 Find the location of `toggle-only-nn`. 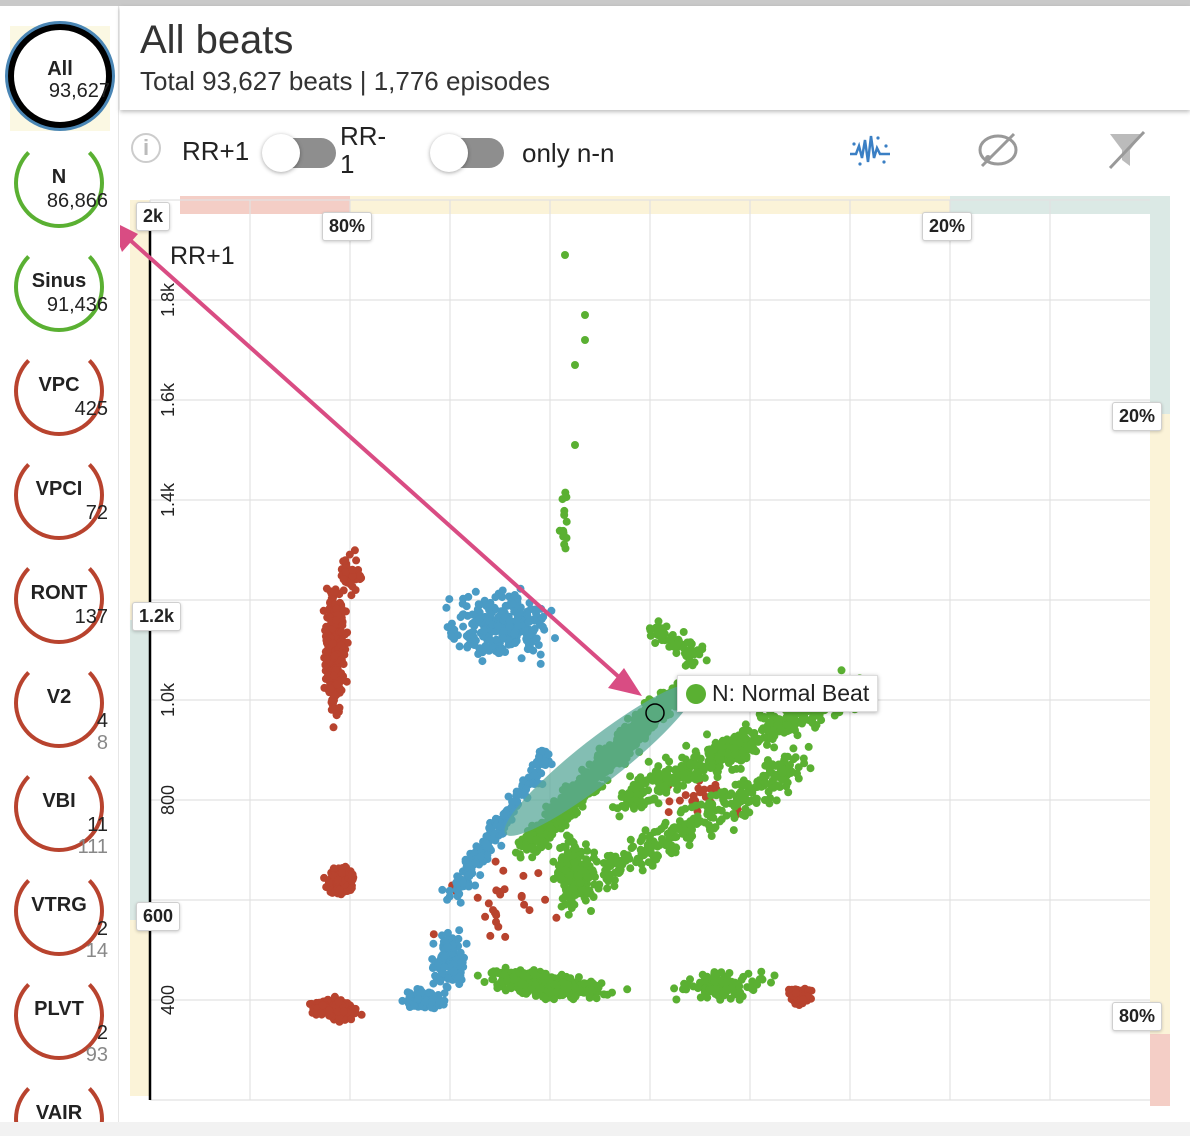

toggle-only-nn is located at coordinates (467, 153).